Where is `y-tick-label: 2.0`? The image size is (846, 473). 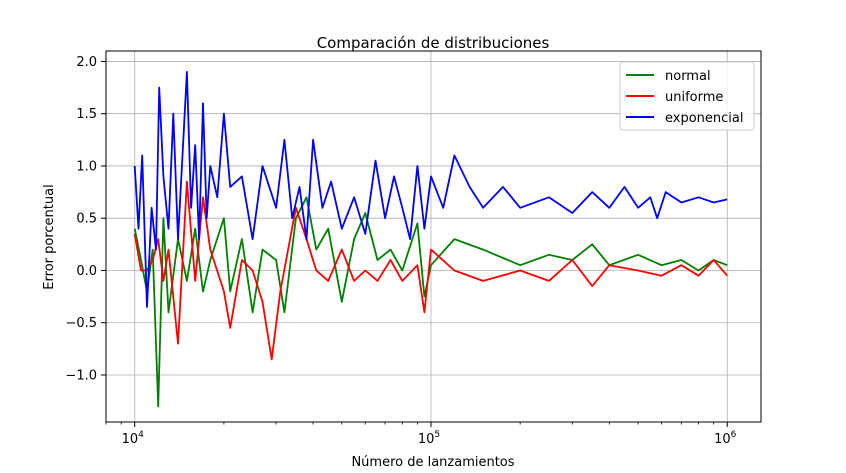
y-tick-label: 2.0 is located at coordinates (86, 62).